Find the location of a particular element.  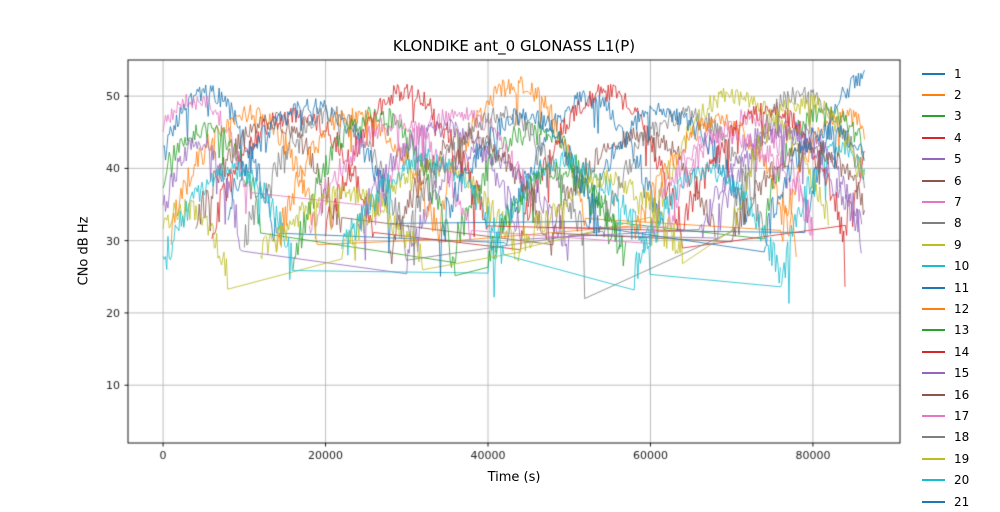

x-axis-label: Time (s) is located at coordinates (514, 477).